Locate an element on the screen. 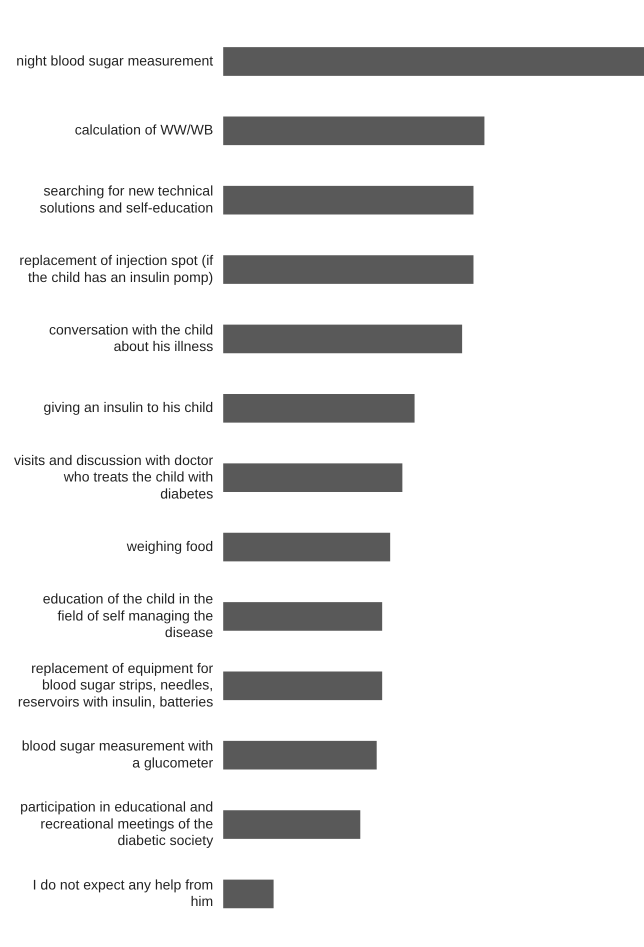  y-tick-label: conversation with the child about his illness is located at coordinates (131, 337).